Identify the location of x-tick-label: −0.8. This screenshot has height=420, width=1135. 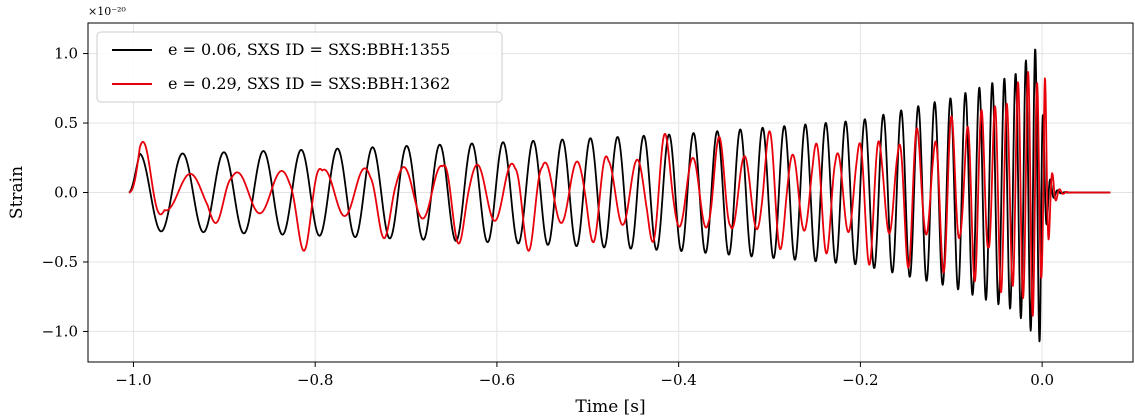
(315, 380).